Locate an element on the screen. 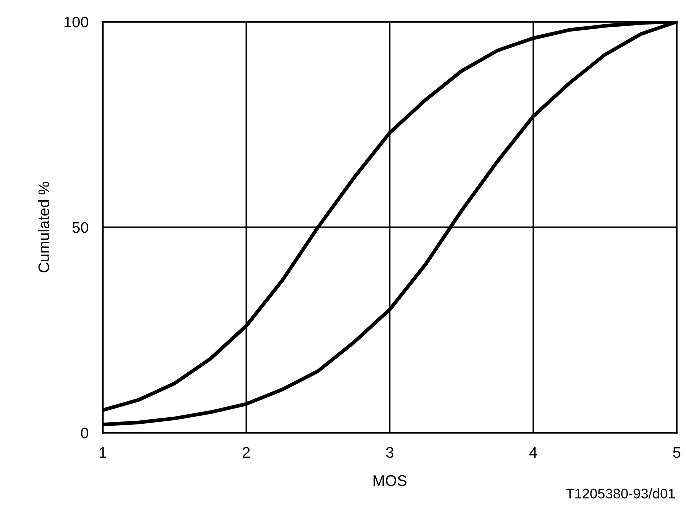  y-tick-label: 50 is located at coordinates (80, 228).